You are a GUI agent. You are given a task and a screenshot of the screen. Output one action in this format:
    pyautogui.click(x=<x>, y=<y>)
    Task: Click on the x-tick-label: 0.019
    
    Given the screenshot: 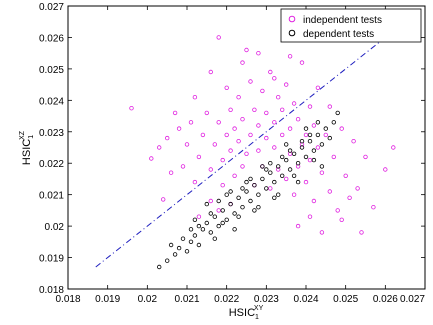 What is the action you would take?
    pyautogui.click(x=107, y=299)
    